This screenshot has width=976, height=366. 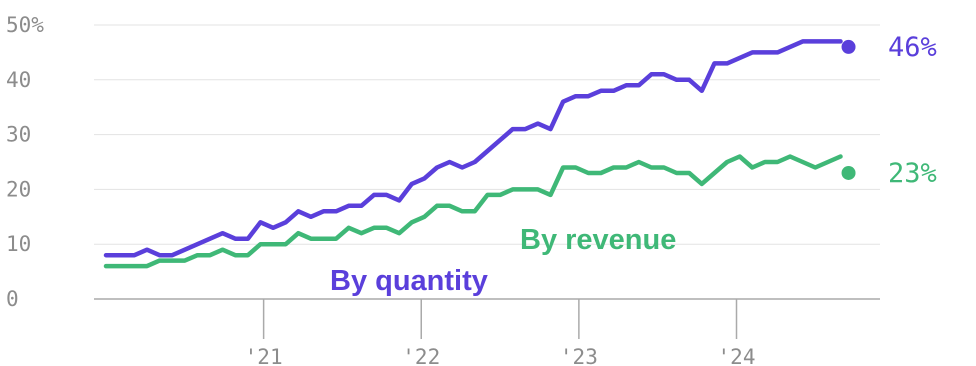 What do you see at coordinates (737, 355) in the screenshot?
I see `x-tick-label-2024: '24` at bounding box center [737, 355].